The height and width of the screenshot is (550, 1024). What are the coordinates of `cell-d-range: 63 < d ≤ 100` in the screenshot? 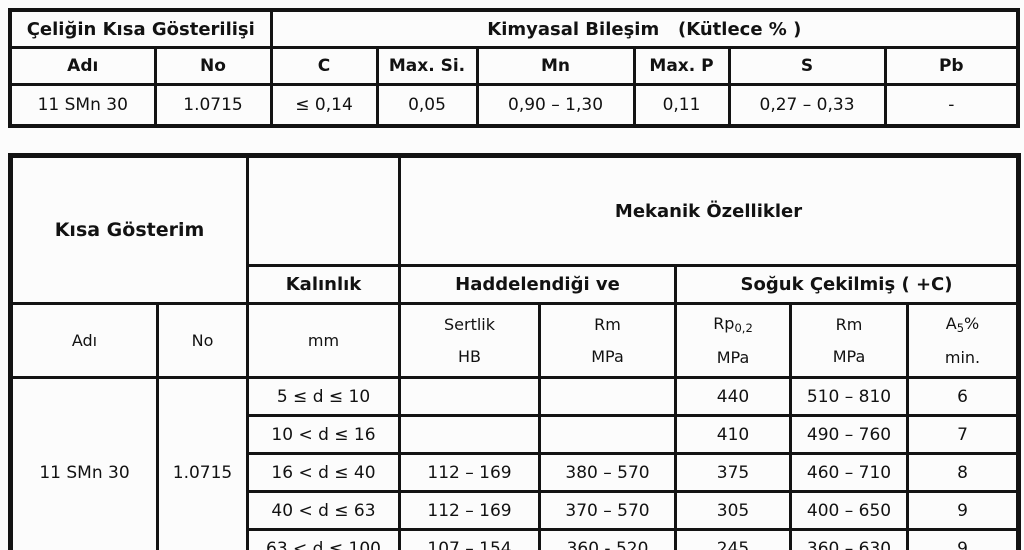 It's located at (323, 539).